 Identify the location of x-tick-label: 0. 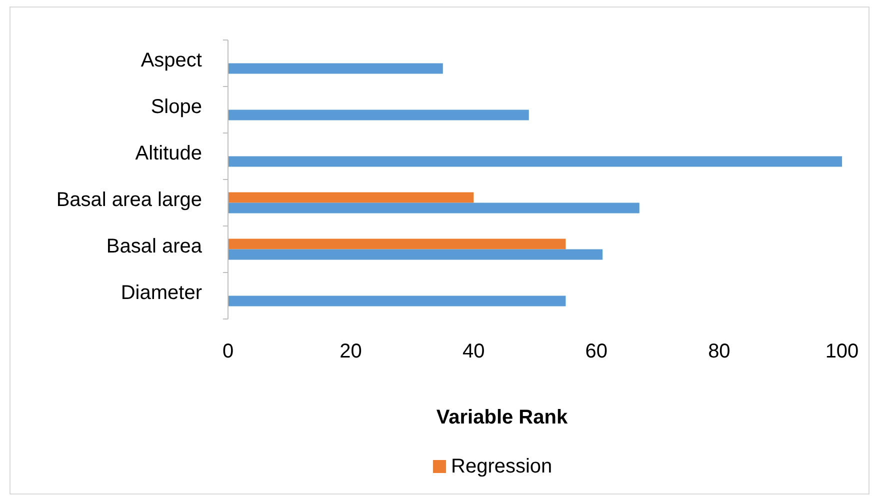
(228, 351).